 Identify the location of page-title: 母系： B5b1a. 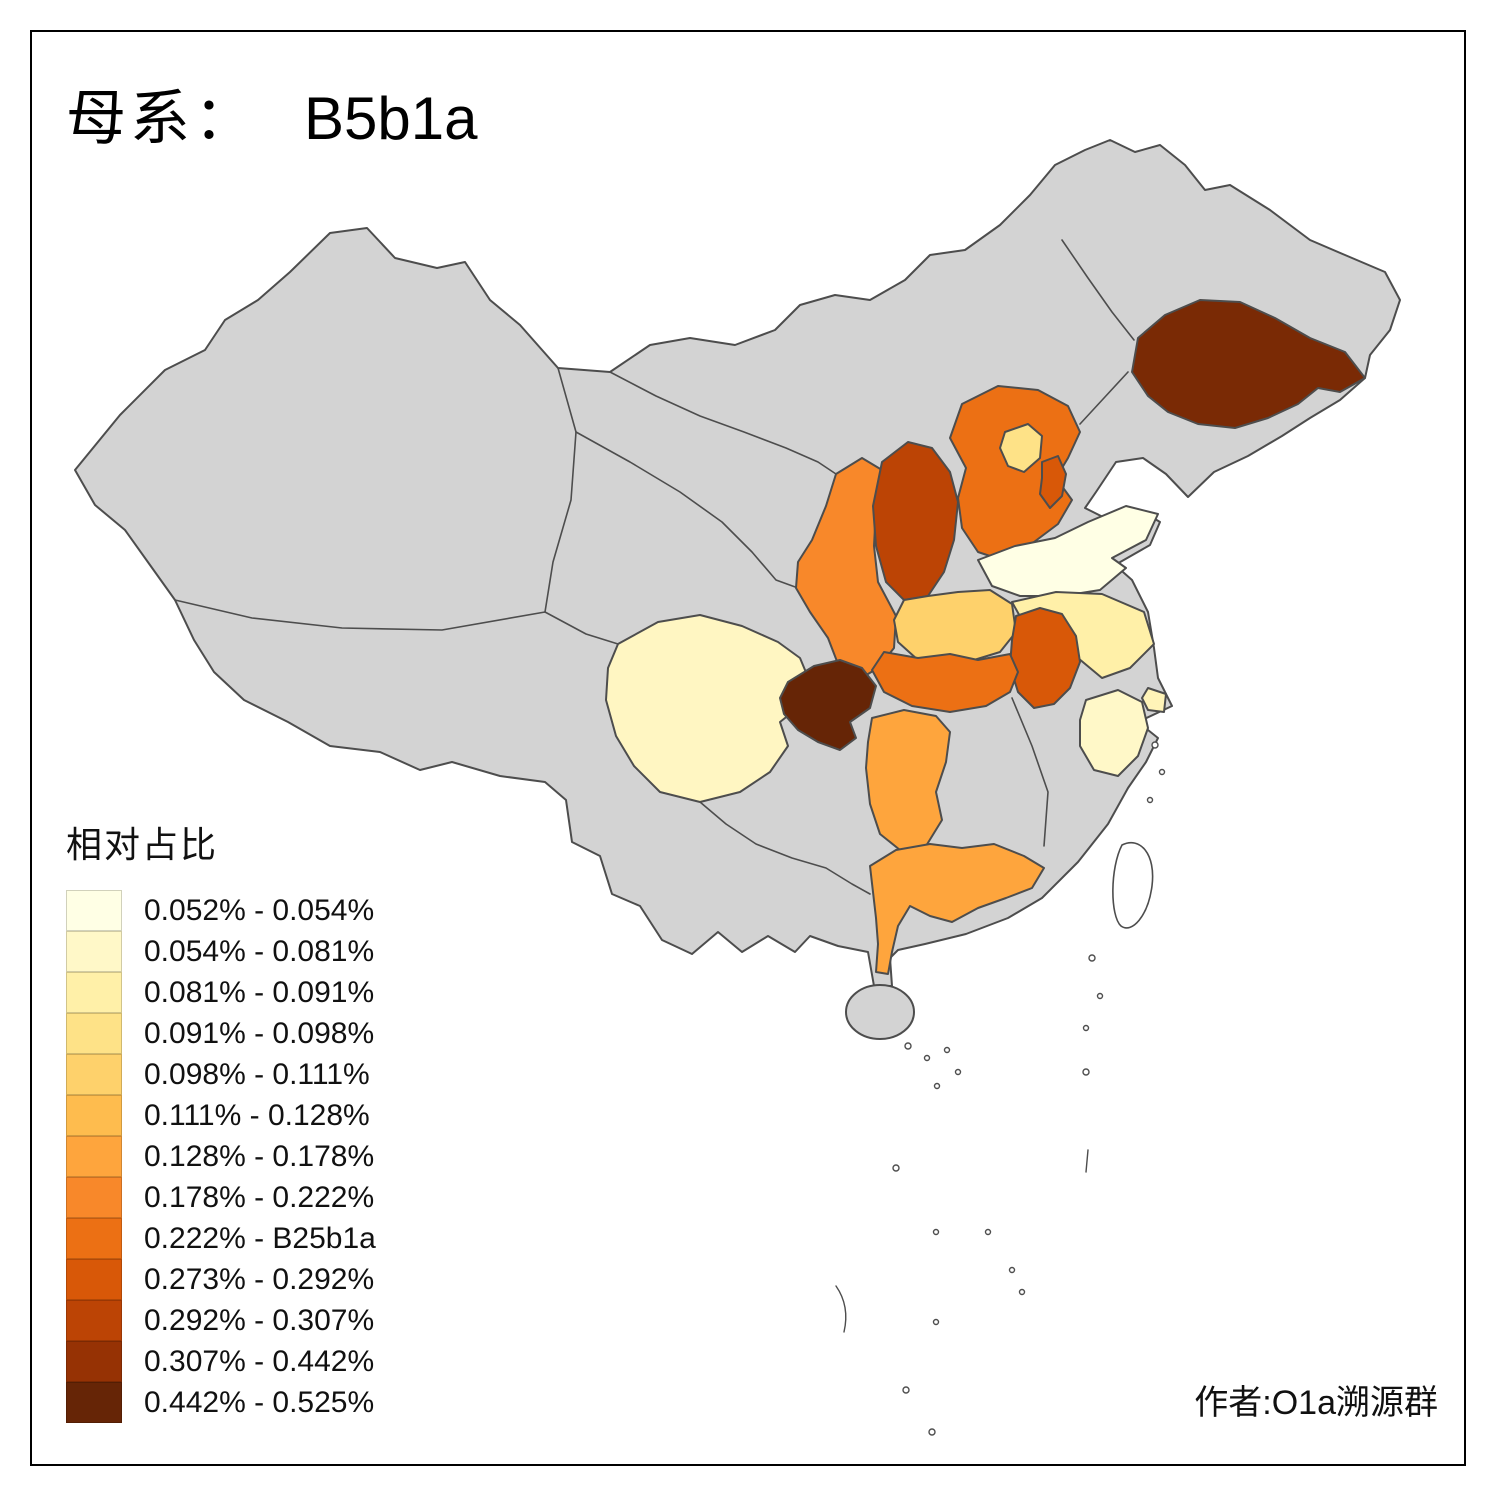
(272, 113).